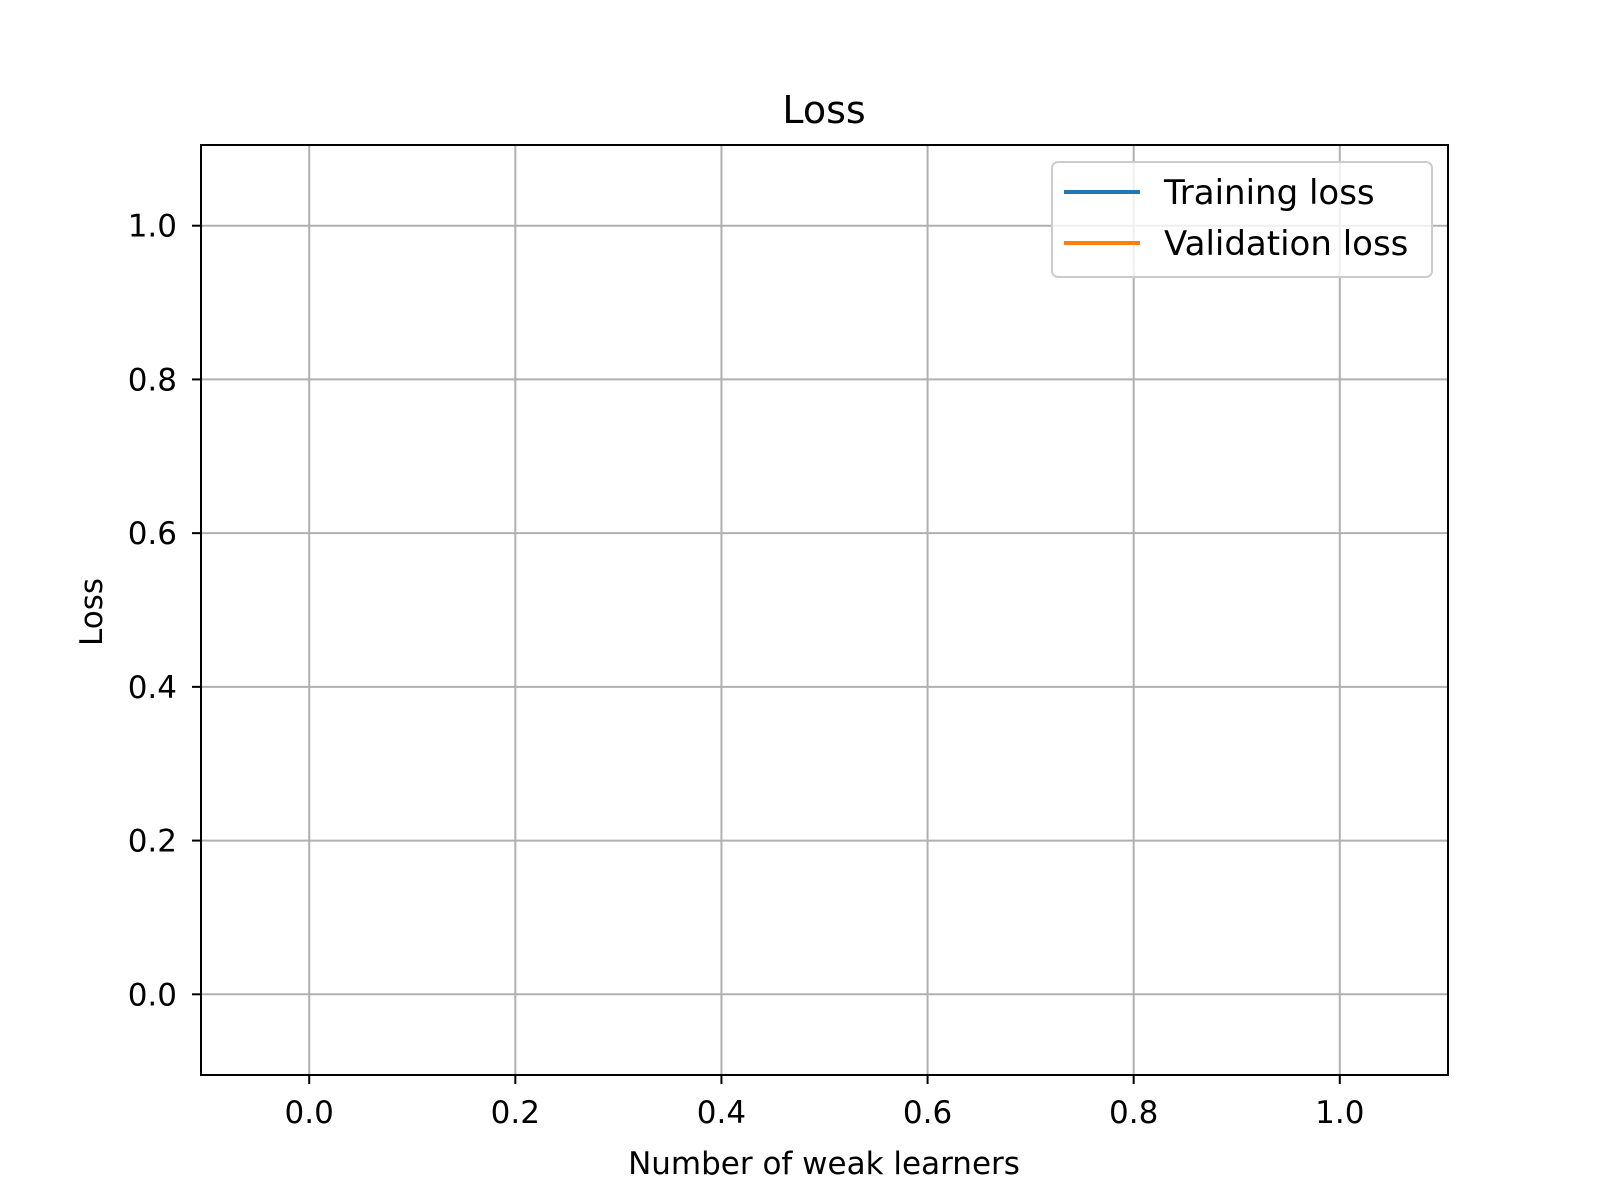 This screenshot has height=1200, width=1600. What do you see at coordinates (823, 110) in the screenshot?
I see `chart-title: Loss` at bounding box center [823, 110].